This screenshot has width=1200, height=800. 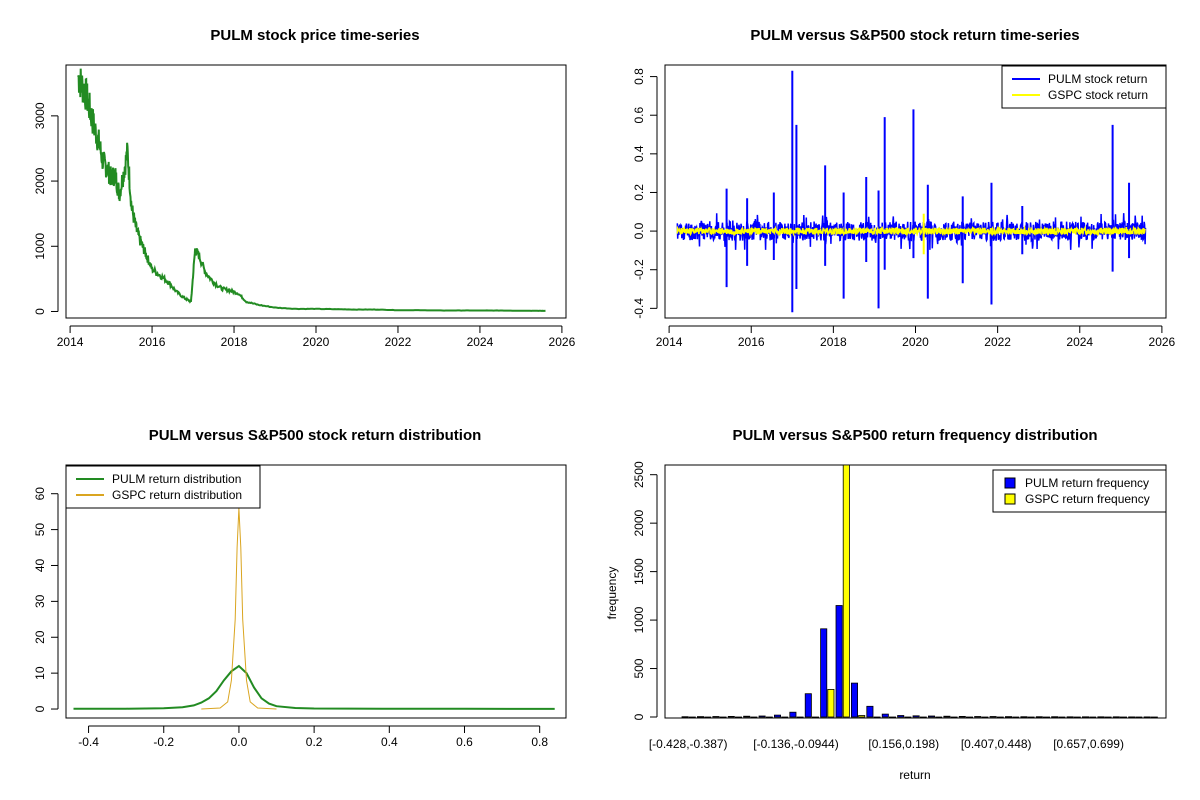 I want to click on x-axis-label: return, so click(x=914, y=775).